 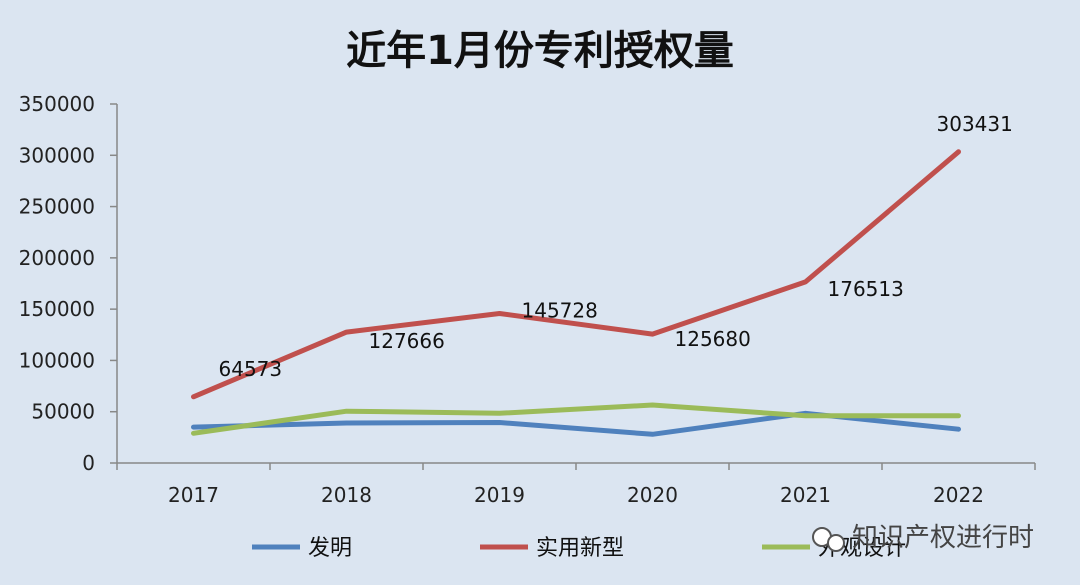 I want to click on data-label: 176513, so click(x=866, y=289).